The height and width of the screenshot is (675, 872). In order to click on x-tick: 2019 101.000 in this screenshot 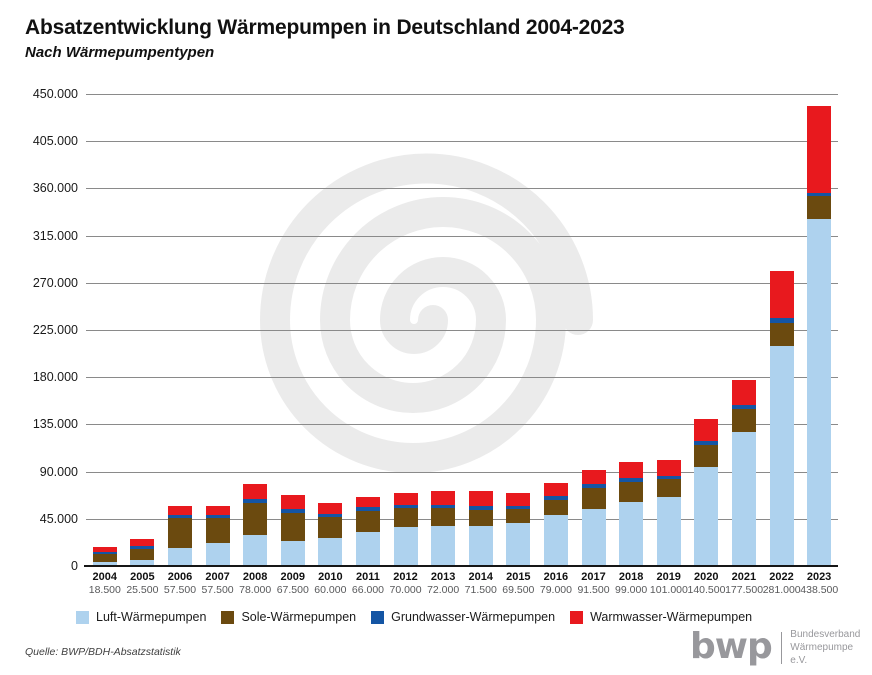, I will do `click(669, 583)`.